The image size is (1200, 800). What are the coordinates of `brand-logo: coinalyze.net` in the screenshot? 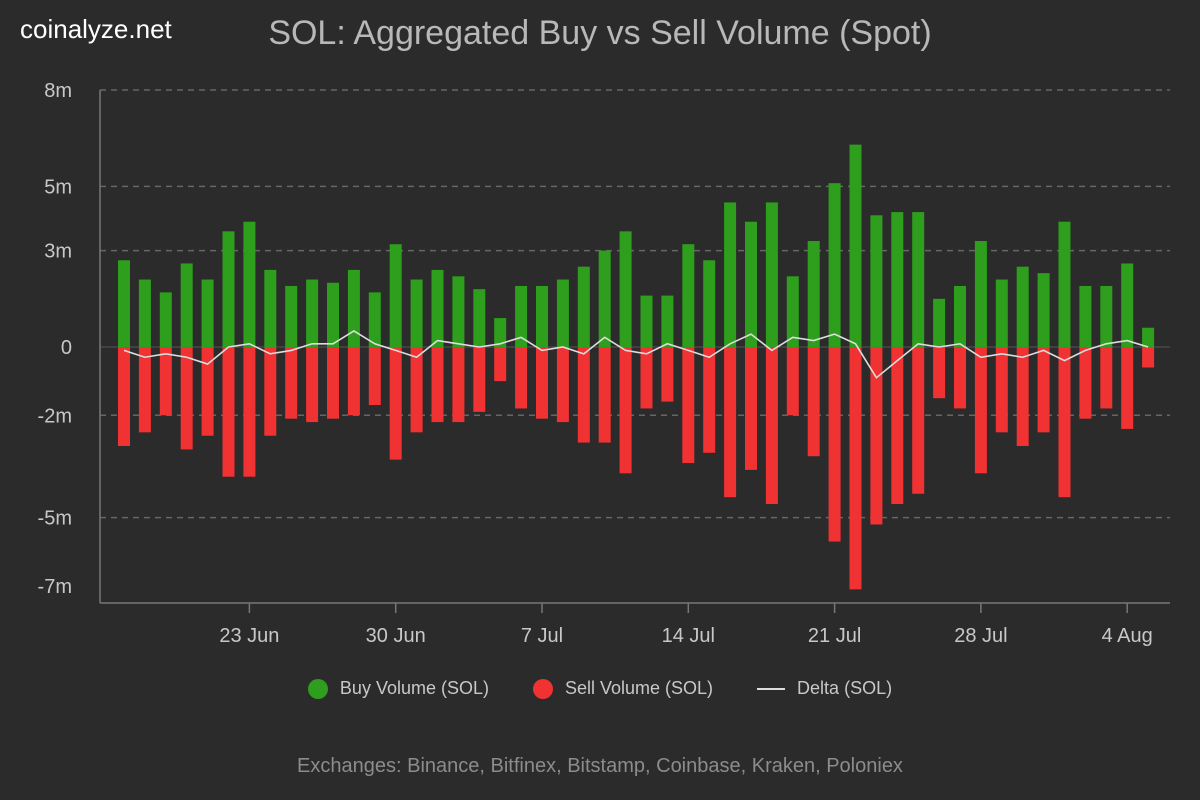 It's located at (96, 29).